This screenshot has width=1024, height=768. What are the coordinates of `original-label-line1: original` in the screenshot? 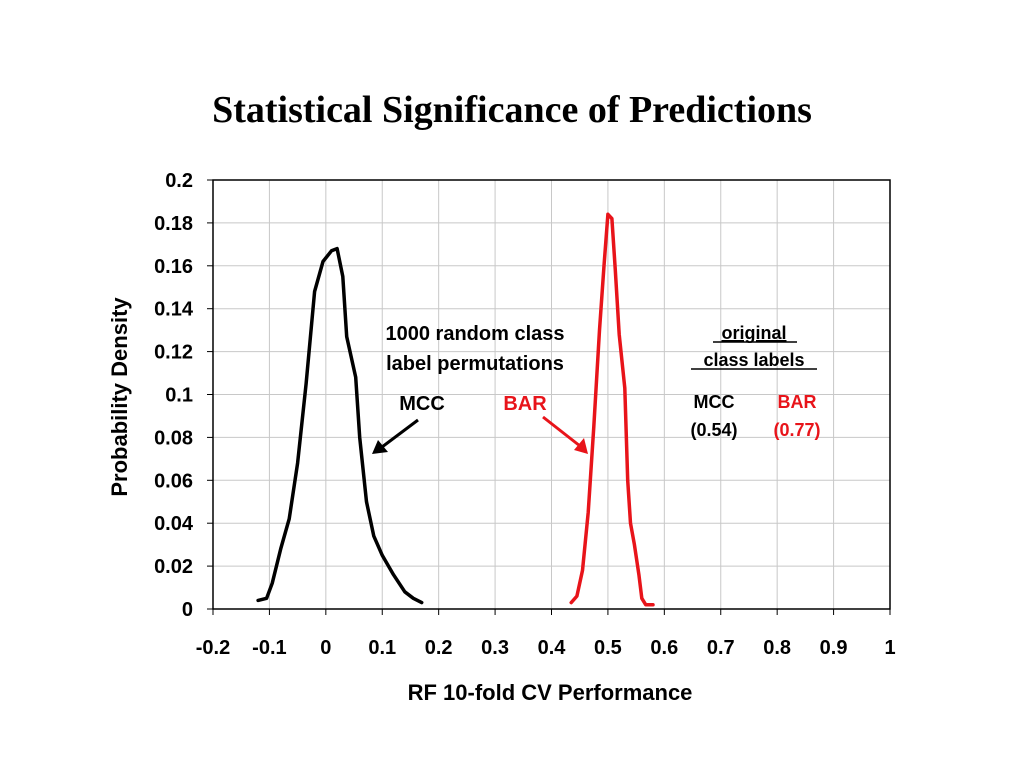 It's located at (753, 333).